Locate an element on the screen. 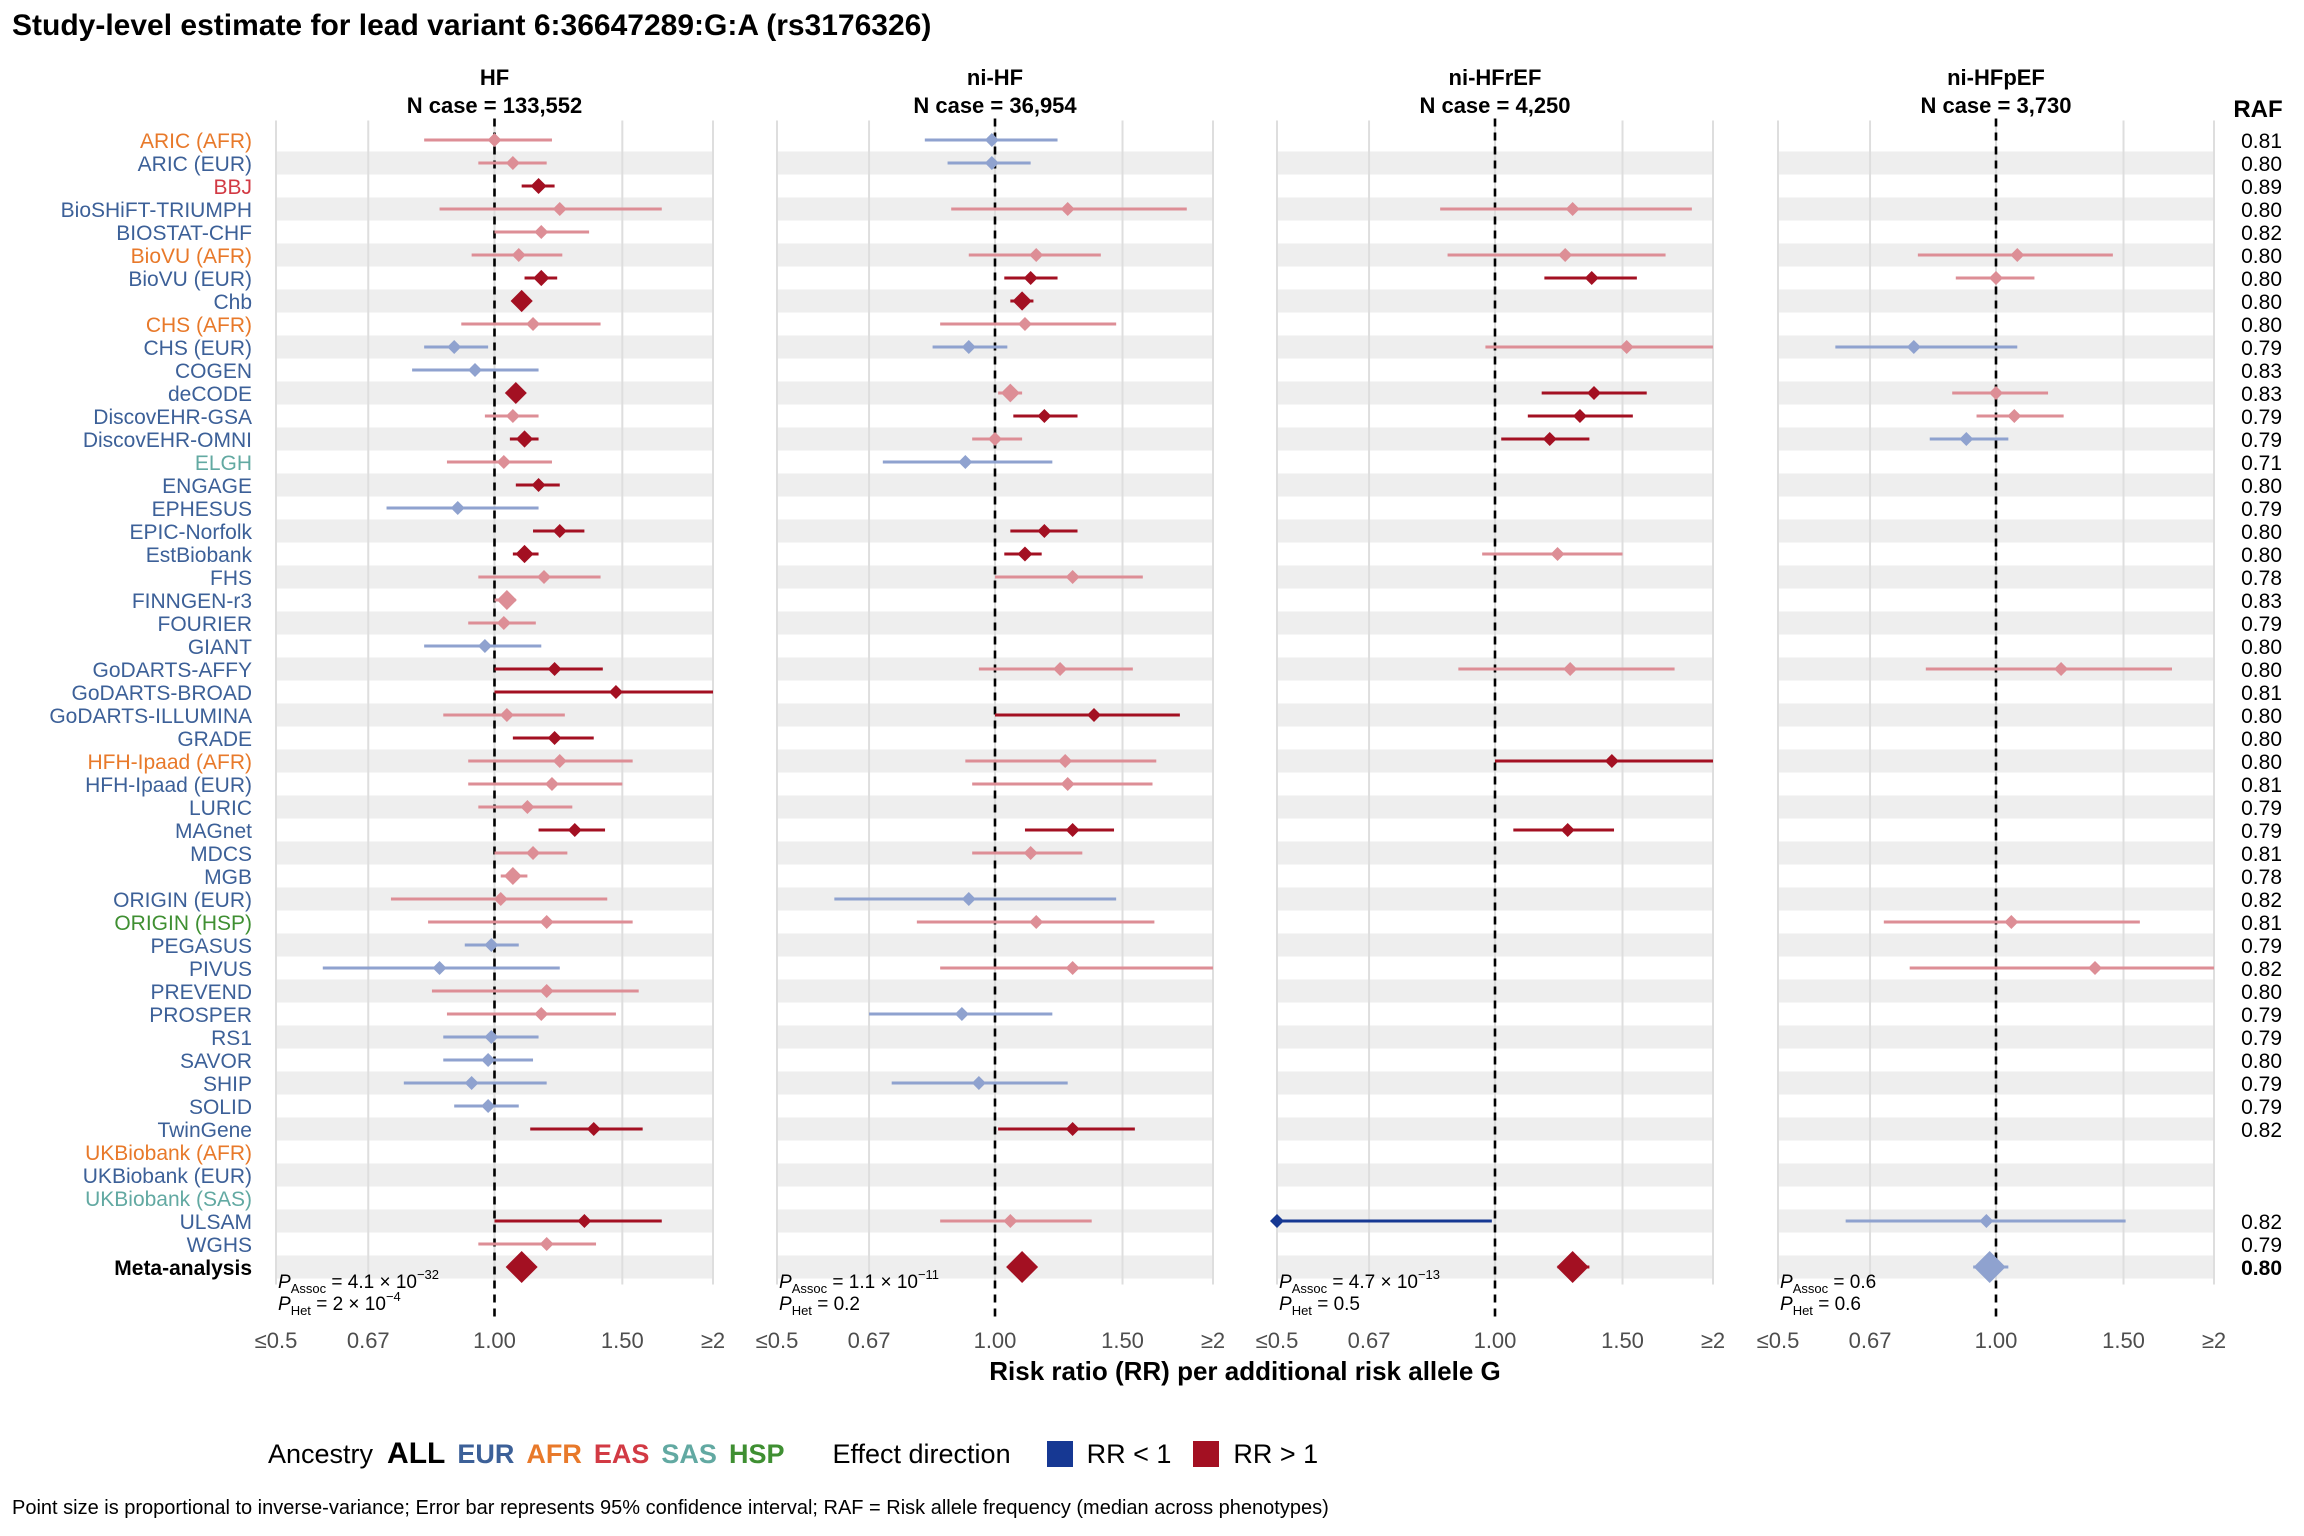 Image resolution: width=2304 pixels, height=1536 pixels. p-value-annotation: PHet = 0.6 is located at coordinates (1820, 1306).